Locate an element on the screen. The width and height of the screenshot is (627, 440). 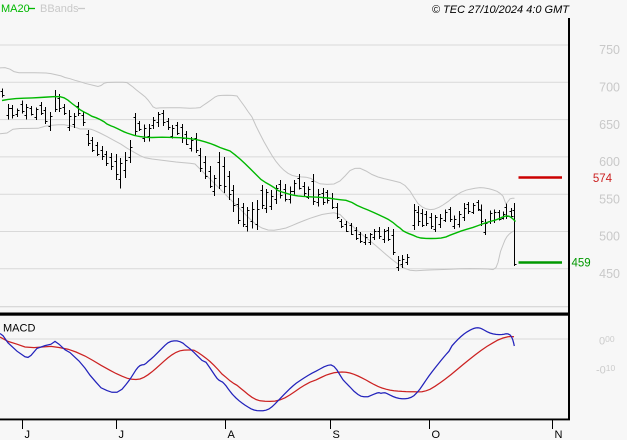
svg-text: A is located at coordinates (232, 434).